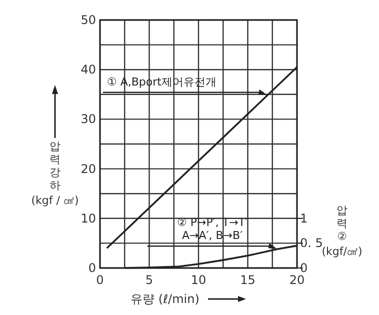 The image size is (379, 315). I want to click on x-tick-label: 20, so click(297, 280).